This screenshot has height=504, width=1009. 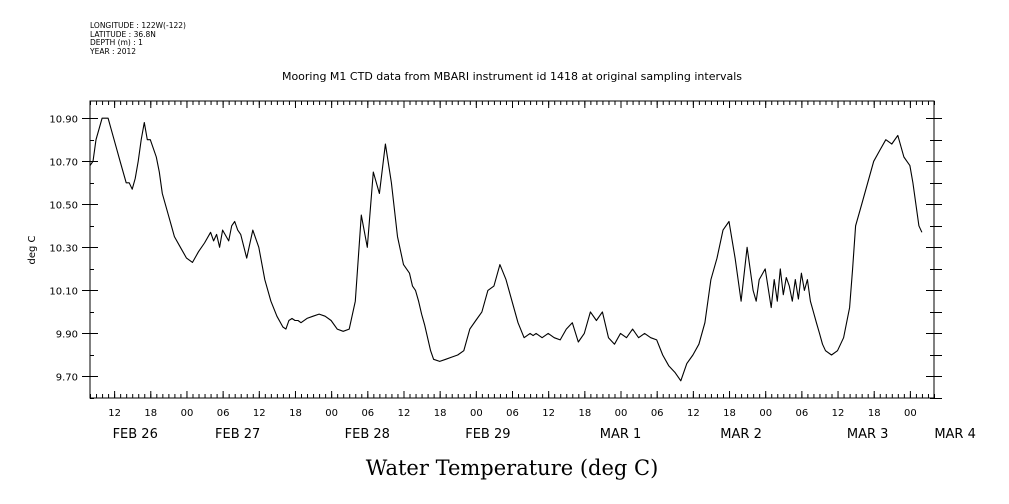 I want to click on x-day-label: FEB 27, so click(x=237, y=434).